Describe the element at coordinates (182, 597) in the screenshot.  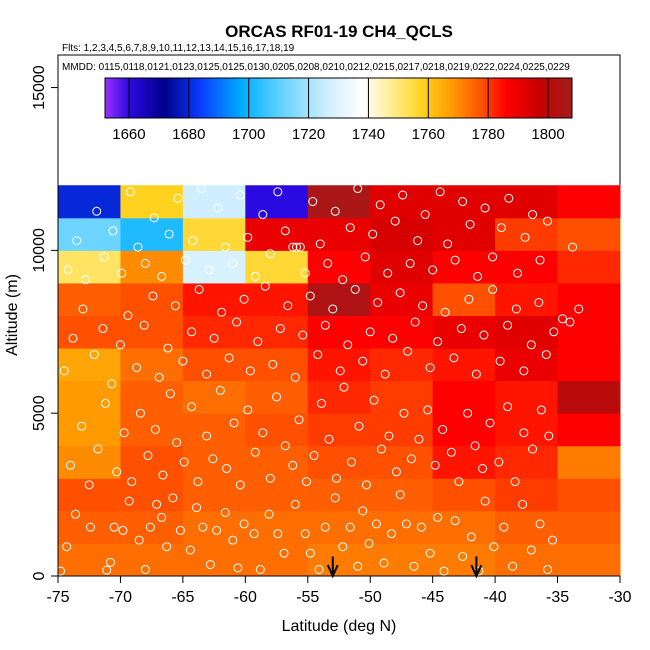
I see `x-tick-label: -65` at that location.